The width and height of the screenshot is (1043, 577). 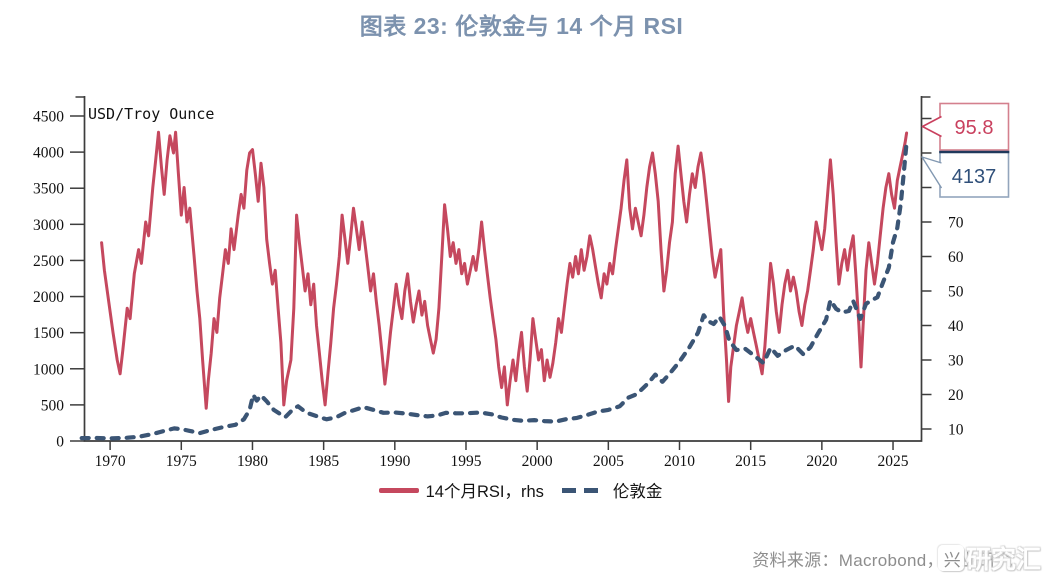 I want to click on x-axis-tick-label: 2005, so click(x=608, y=461).